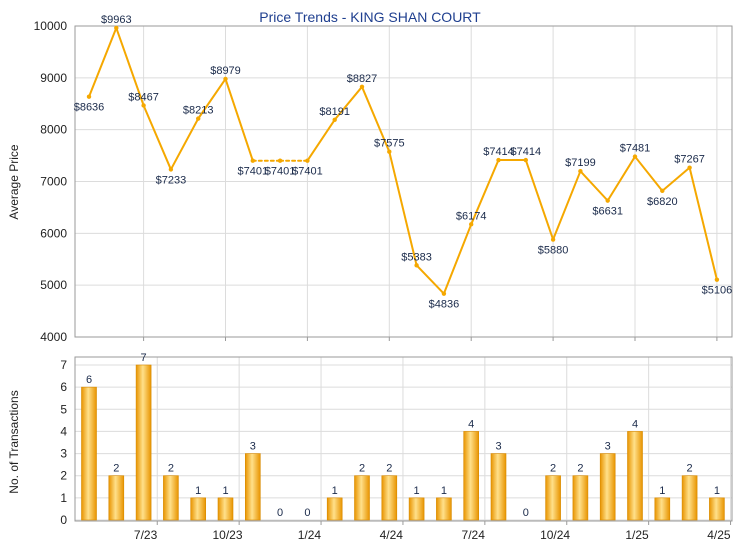 The image size is (740, 550). Describe the element at coordinates (717, 291) in the screenshot. I see `price-data-label: $5106` at that location.